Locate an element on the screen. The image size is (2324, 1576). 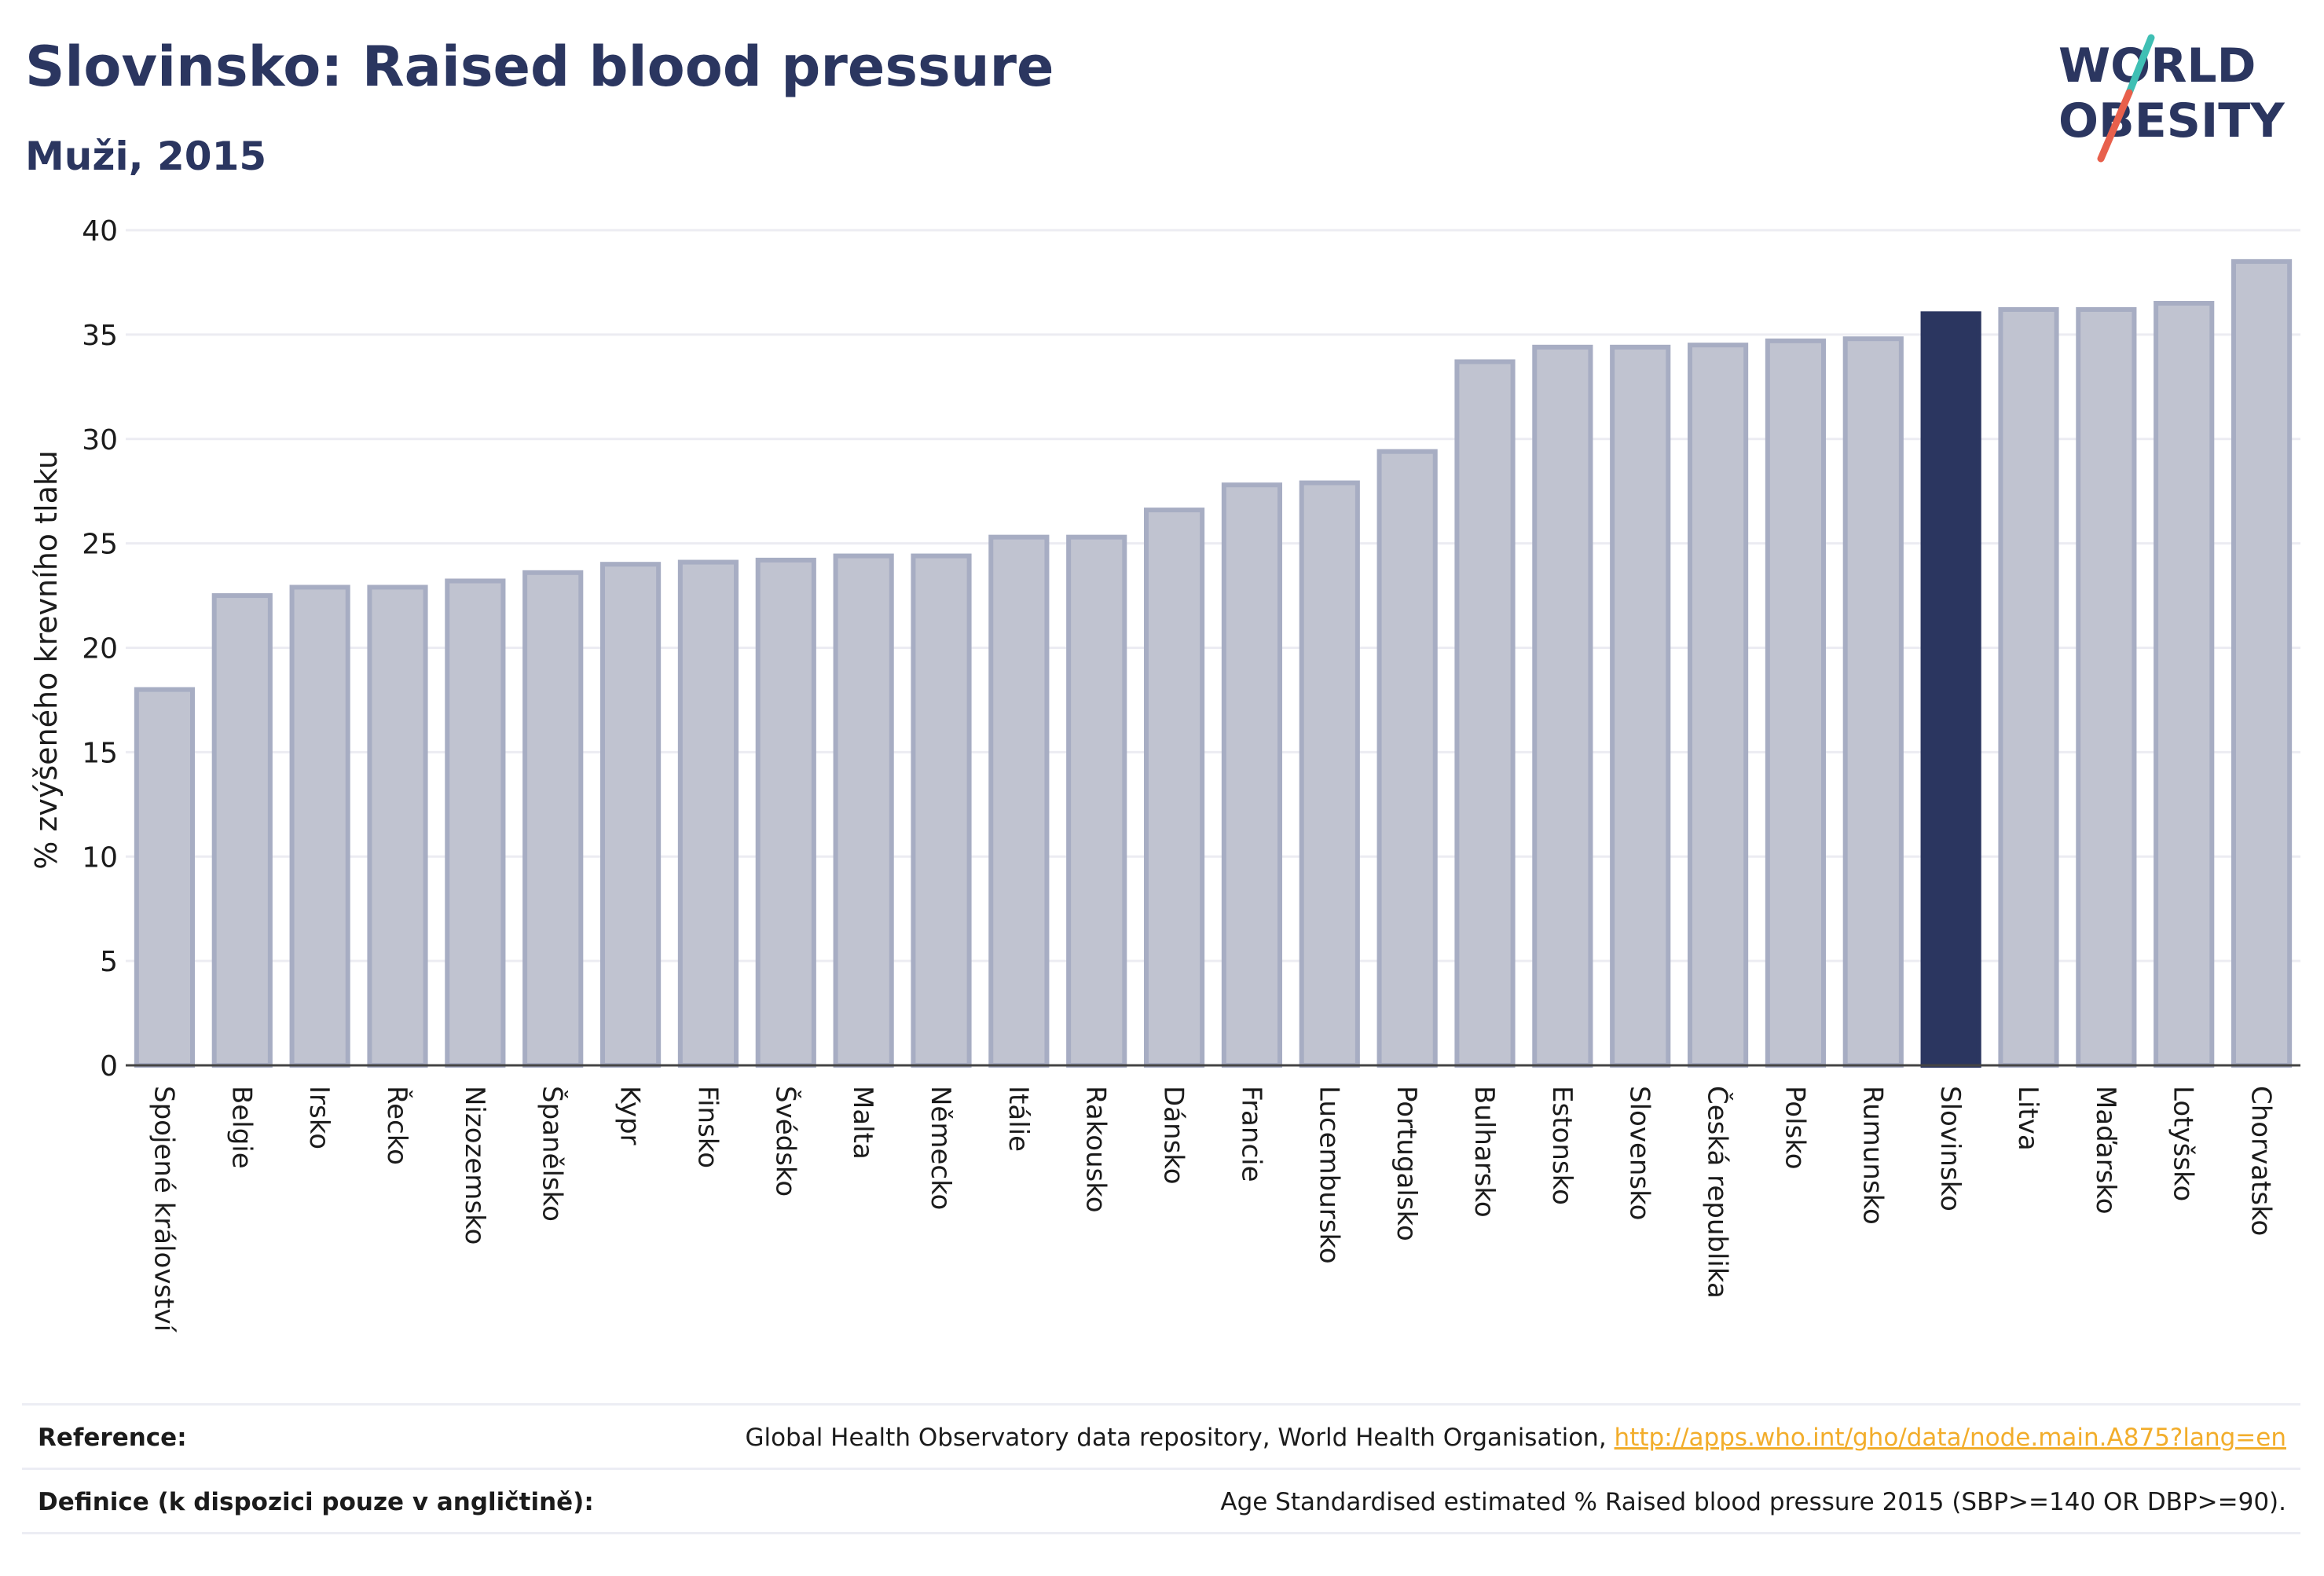
bar-Kypr is located at coordinates (630, 815).